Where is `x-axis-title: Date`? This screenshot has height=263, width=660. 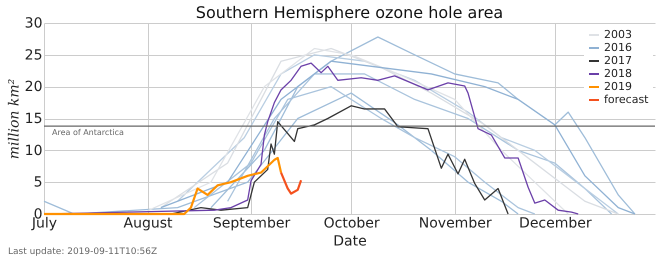 x-axis-title: Date is located at coordinates (350, 242).